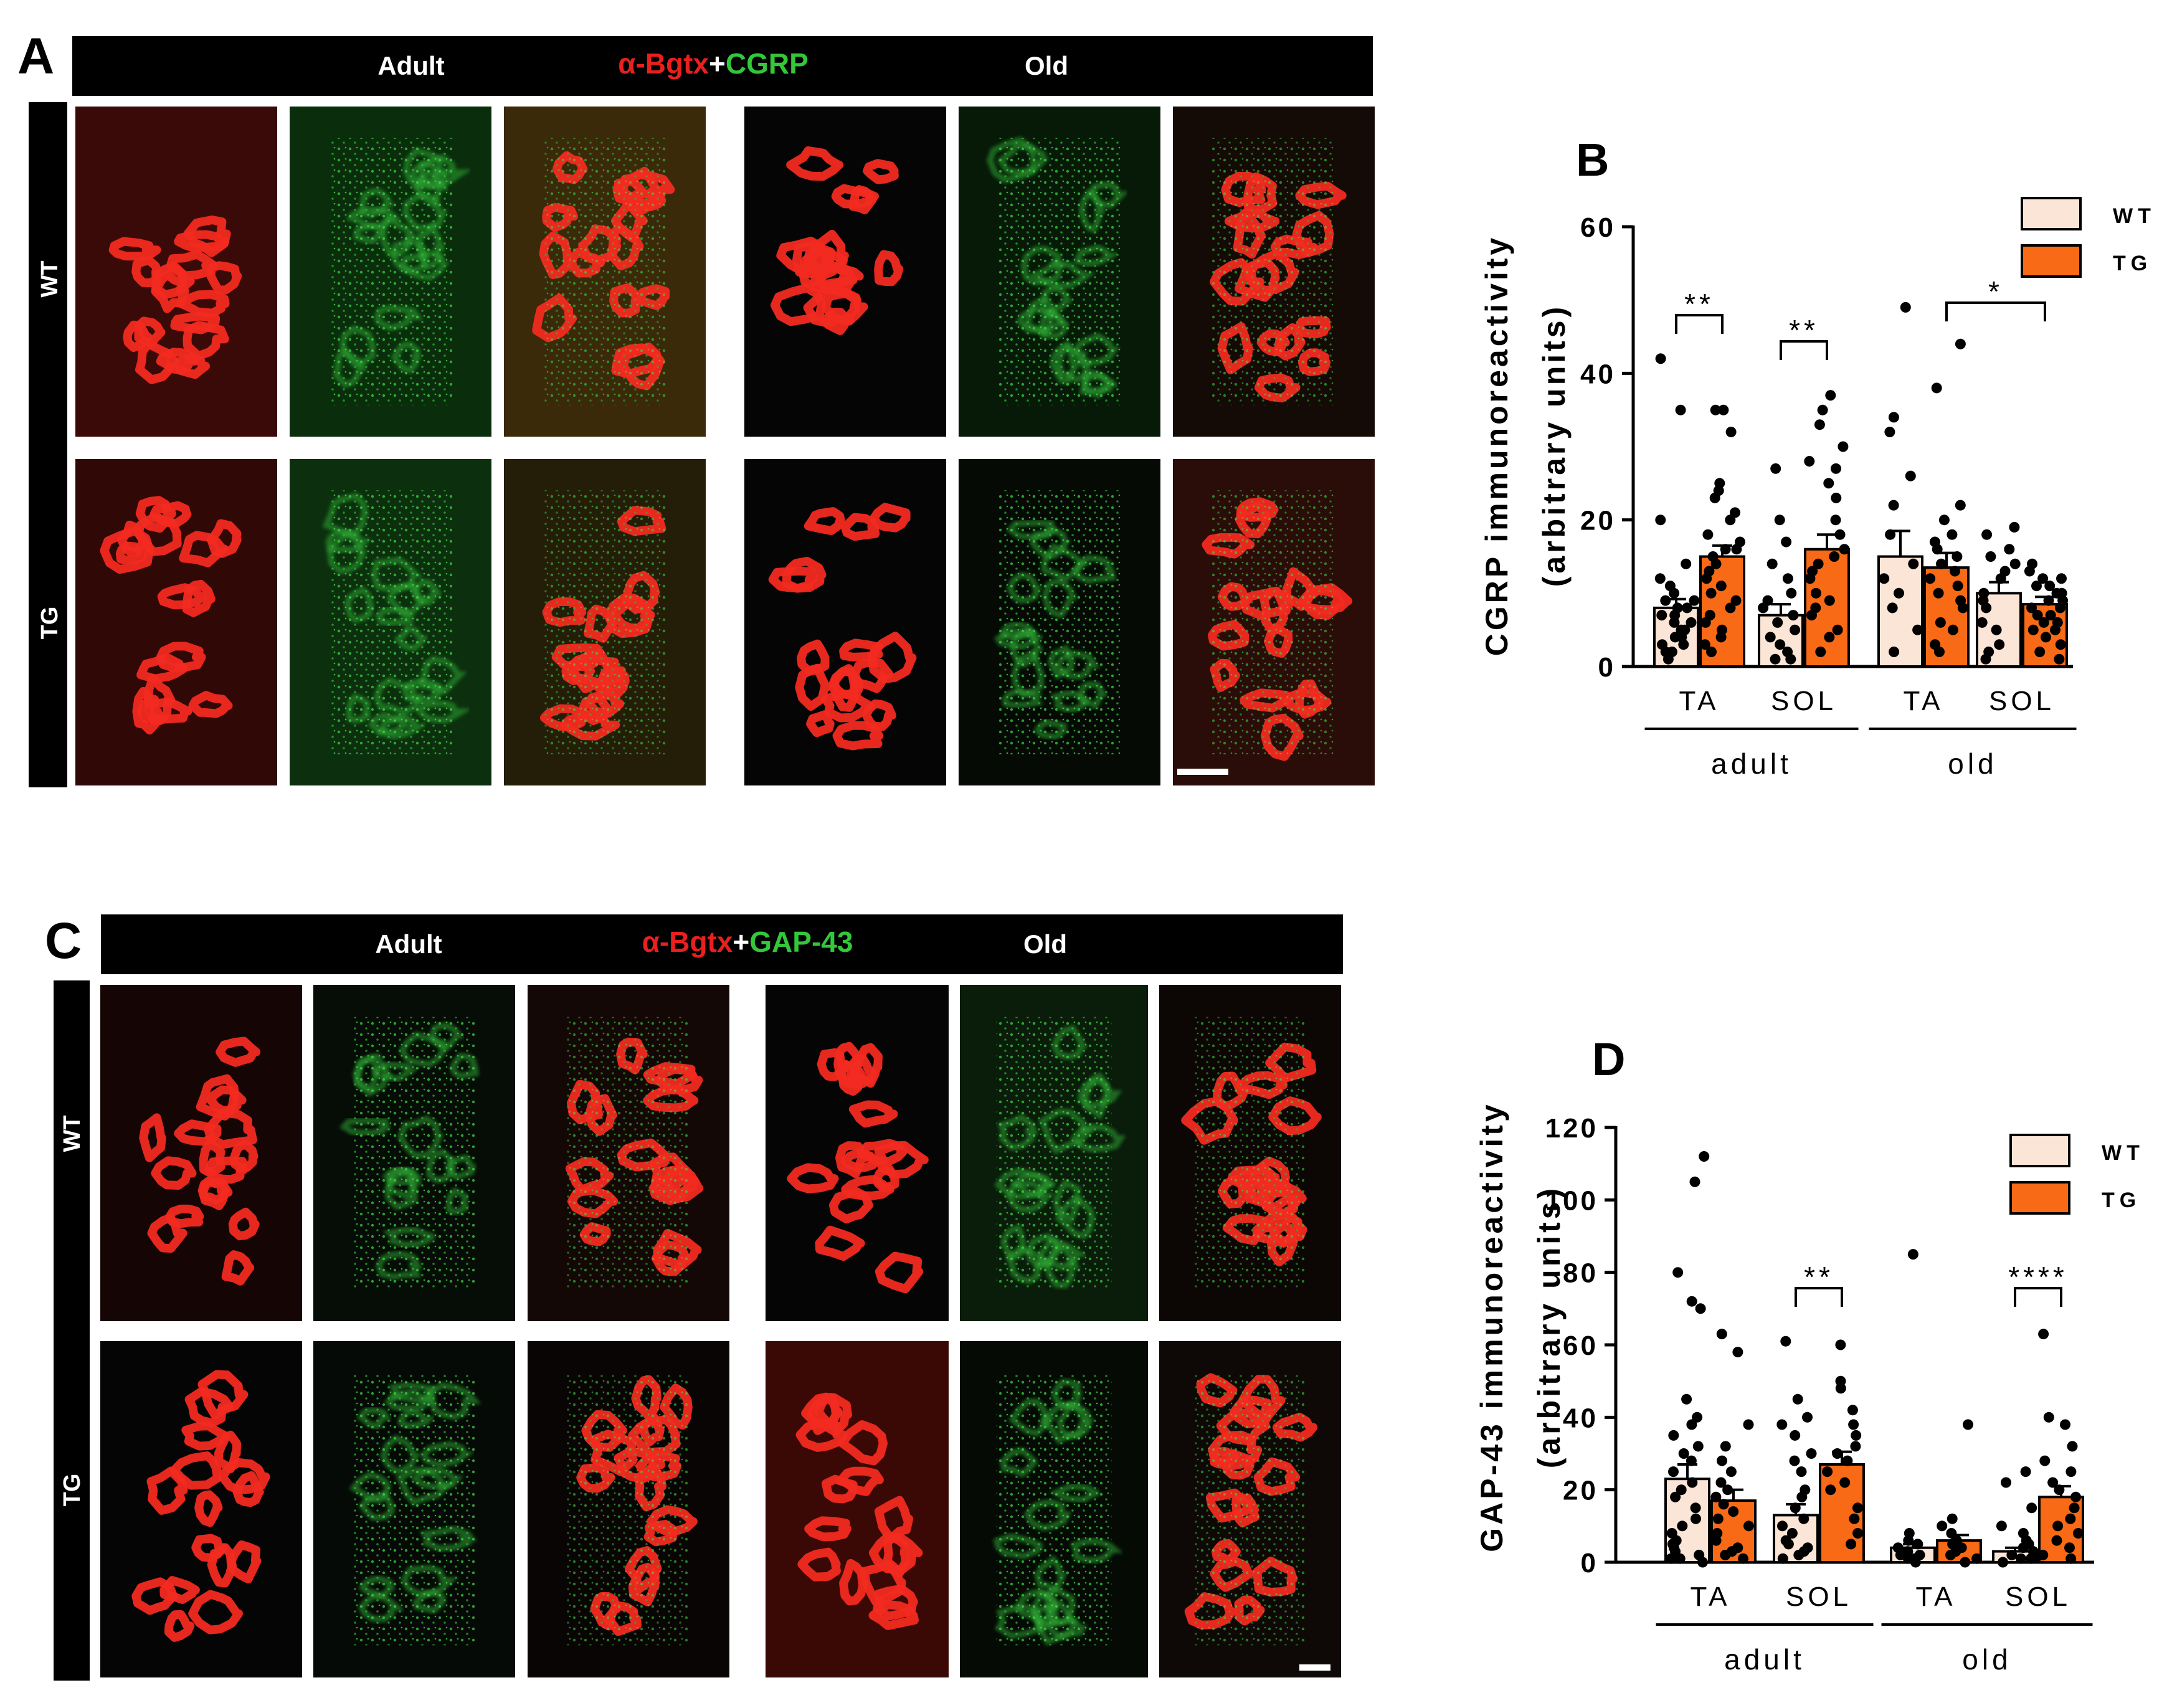 The image size is (2172, 1708). Describe the element at coordinates (1314, 1667) in the screenshot. I see `panel-c-scale-bar` at that location.